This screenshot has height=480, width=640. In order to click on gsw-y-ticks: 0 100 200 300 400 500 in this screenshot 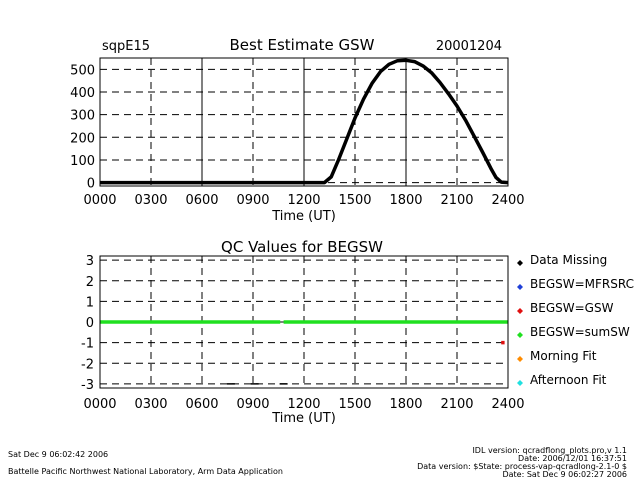, I will do `click(82, 127)`.